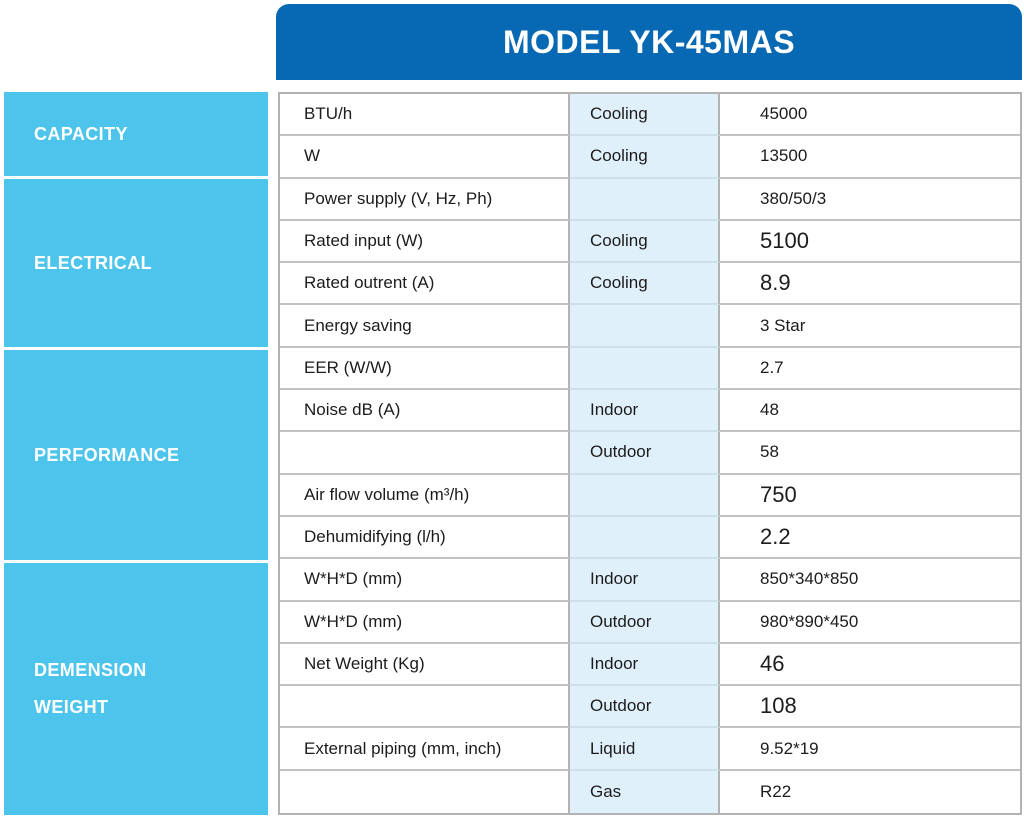 The height and width of the screenshot is (818, 1024). I want to click on param-cell: Net Weight (Kg), so click(425, 665).